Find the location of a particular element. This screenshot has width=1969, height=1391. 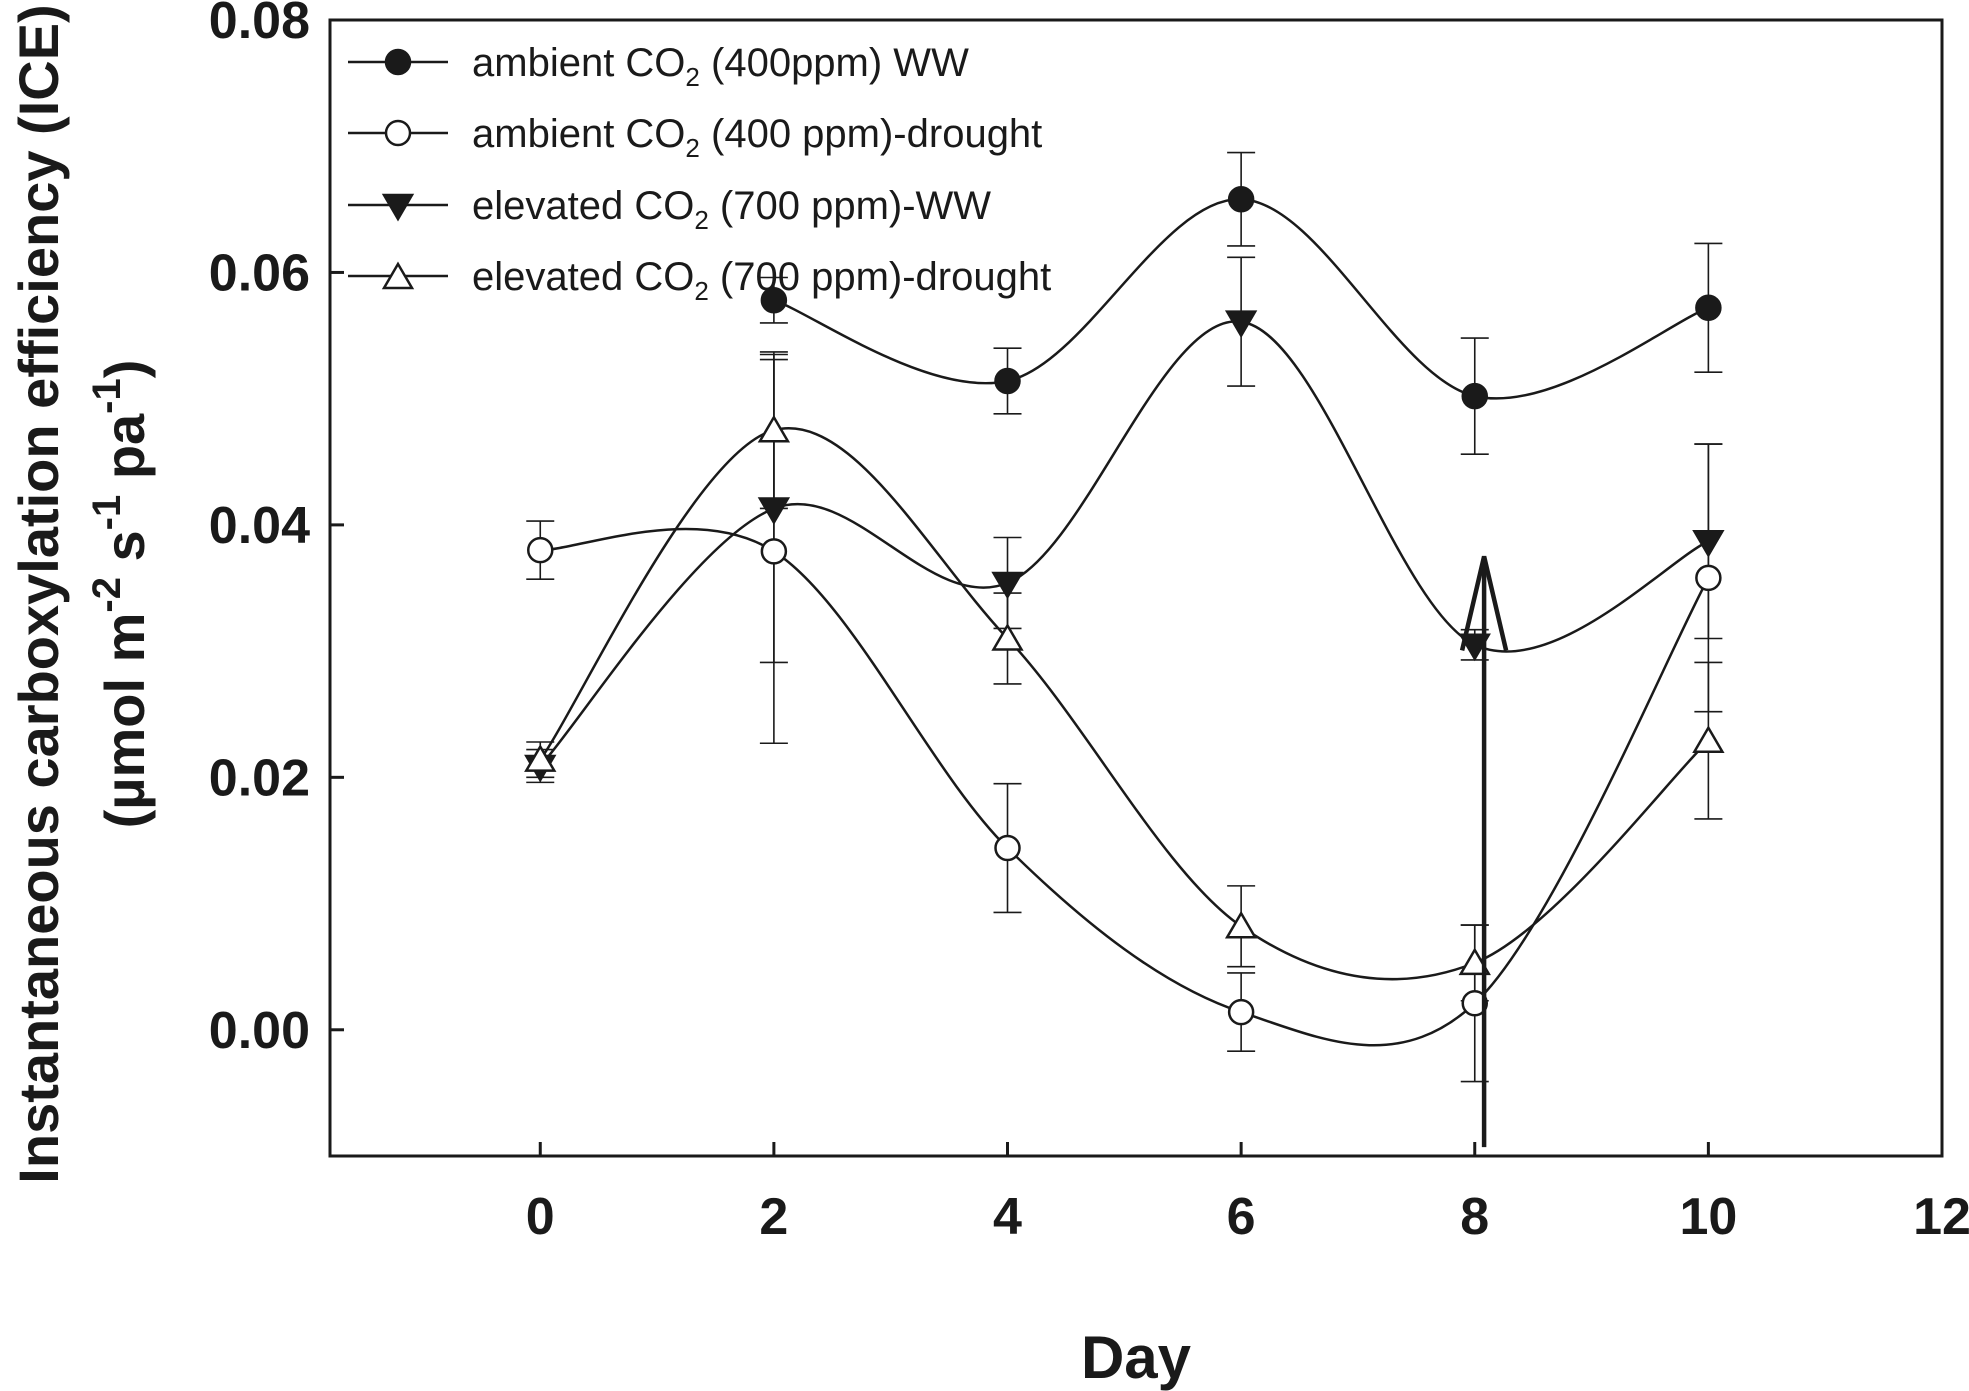

data-point-s2-x2 is located at coordinates (774, 511).